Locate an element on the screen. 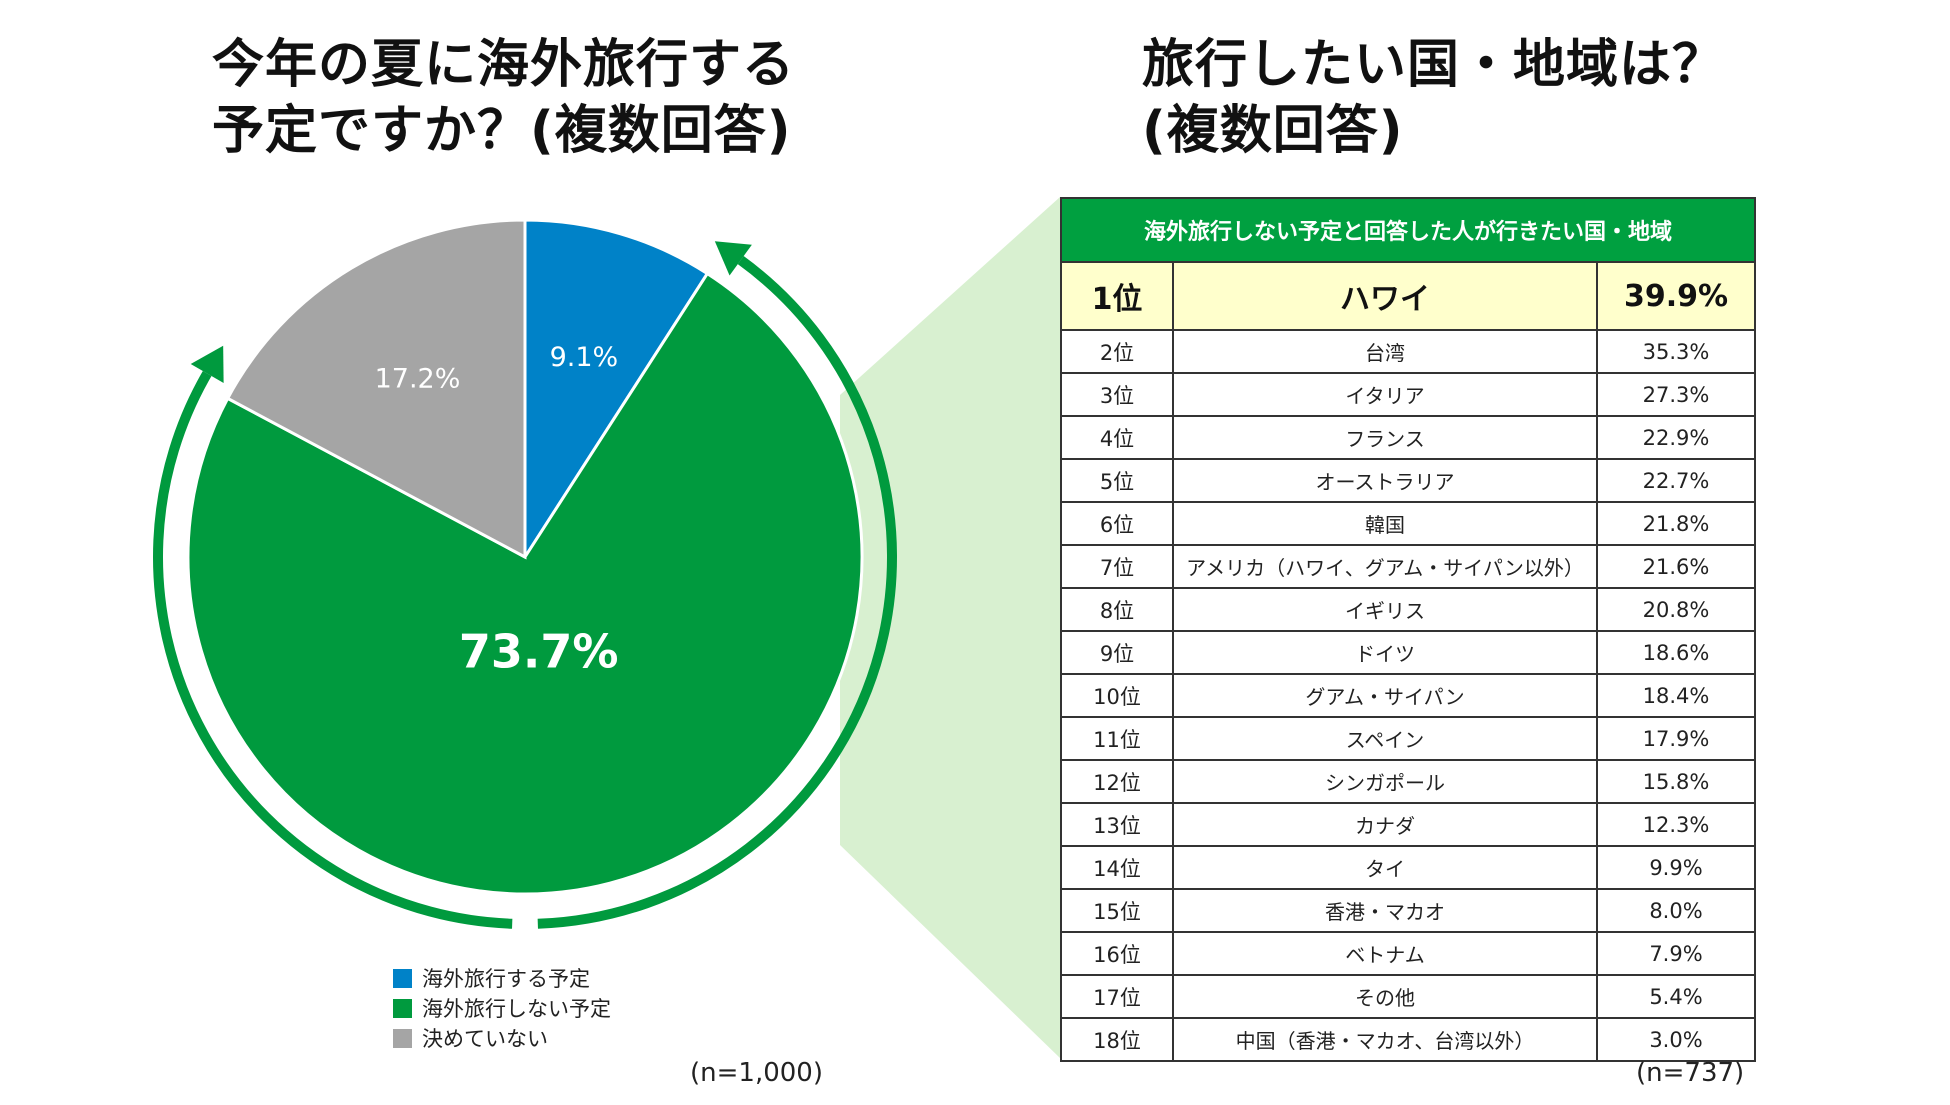 The height and width of the screenshot is (1105, 1950). pie-legend: 海外旅行する予定 海外旅行しない予定 決めていない is located at coordinates (502, 1008).